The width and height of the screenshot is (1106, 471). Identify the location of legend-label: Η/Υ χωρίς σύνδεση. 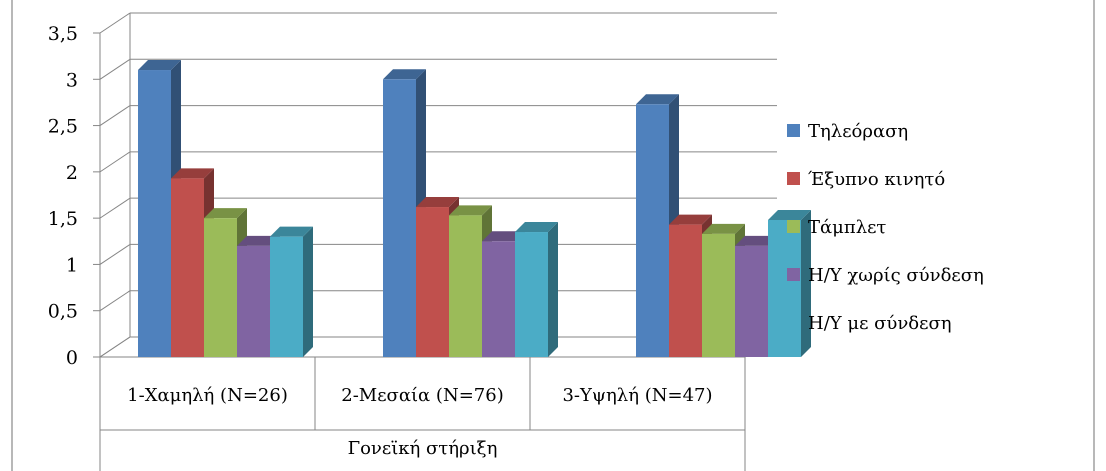
(896, 275).